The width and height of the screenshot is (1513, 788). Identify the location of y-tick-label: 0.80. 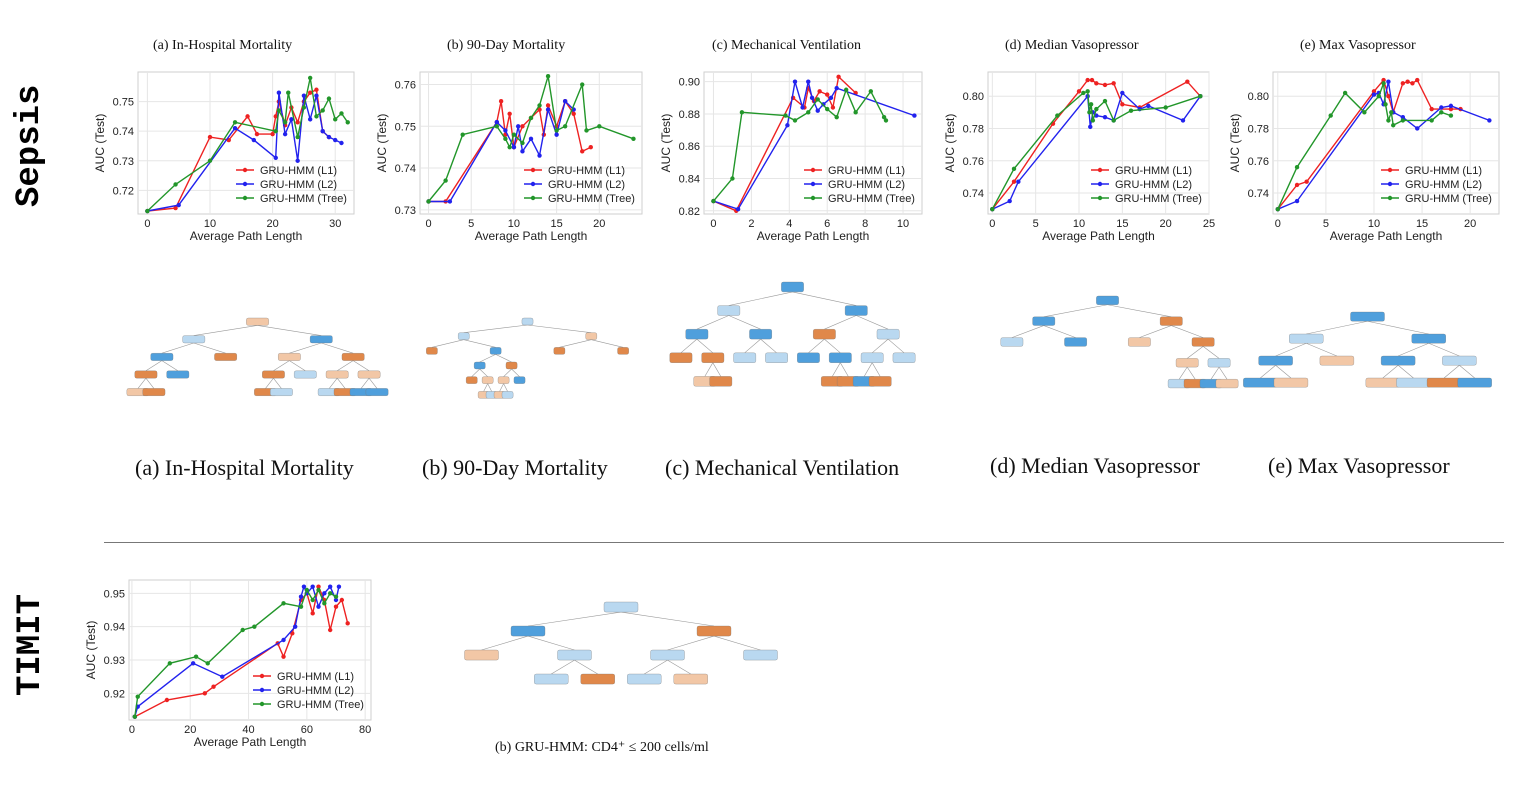
(1258, 97).